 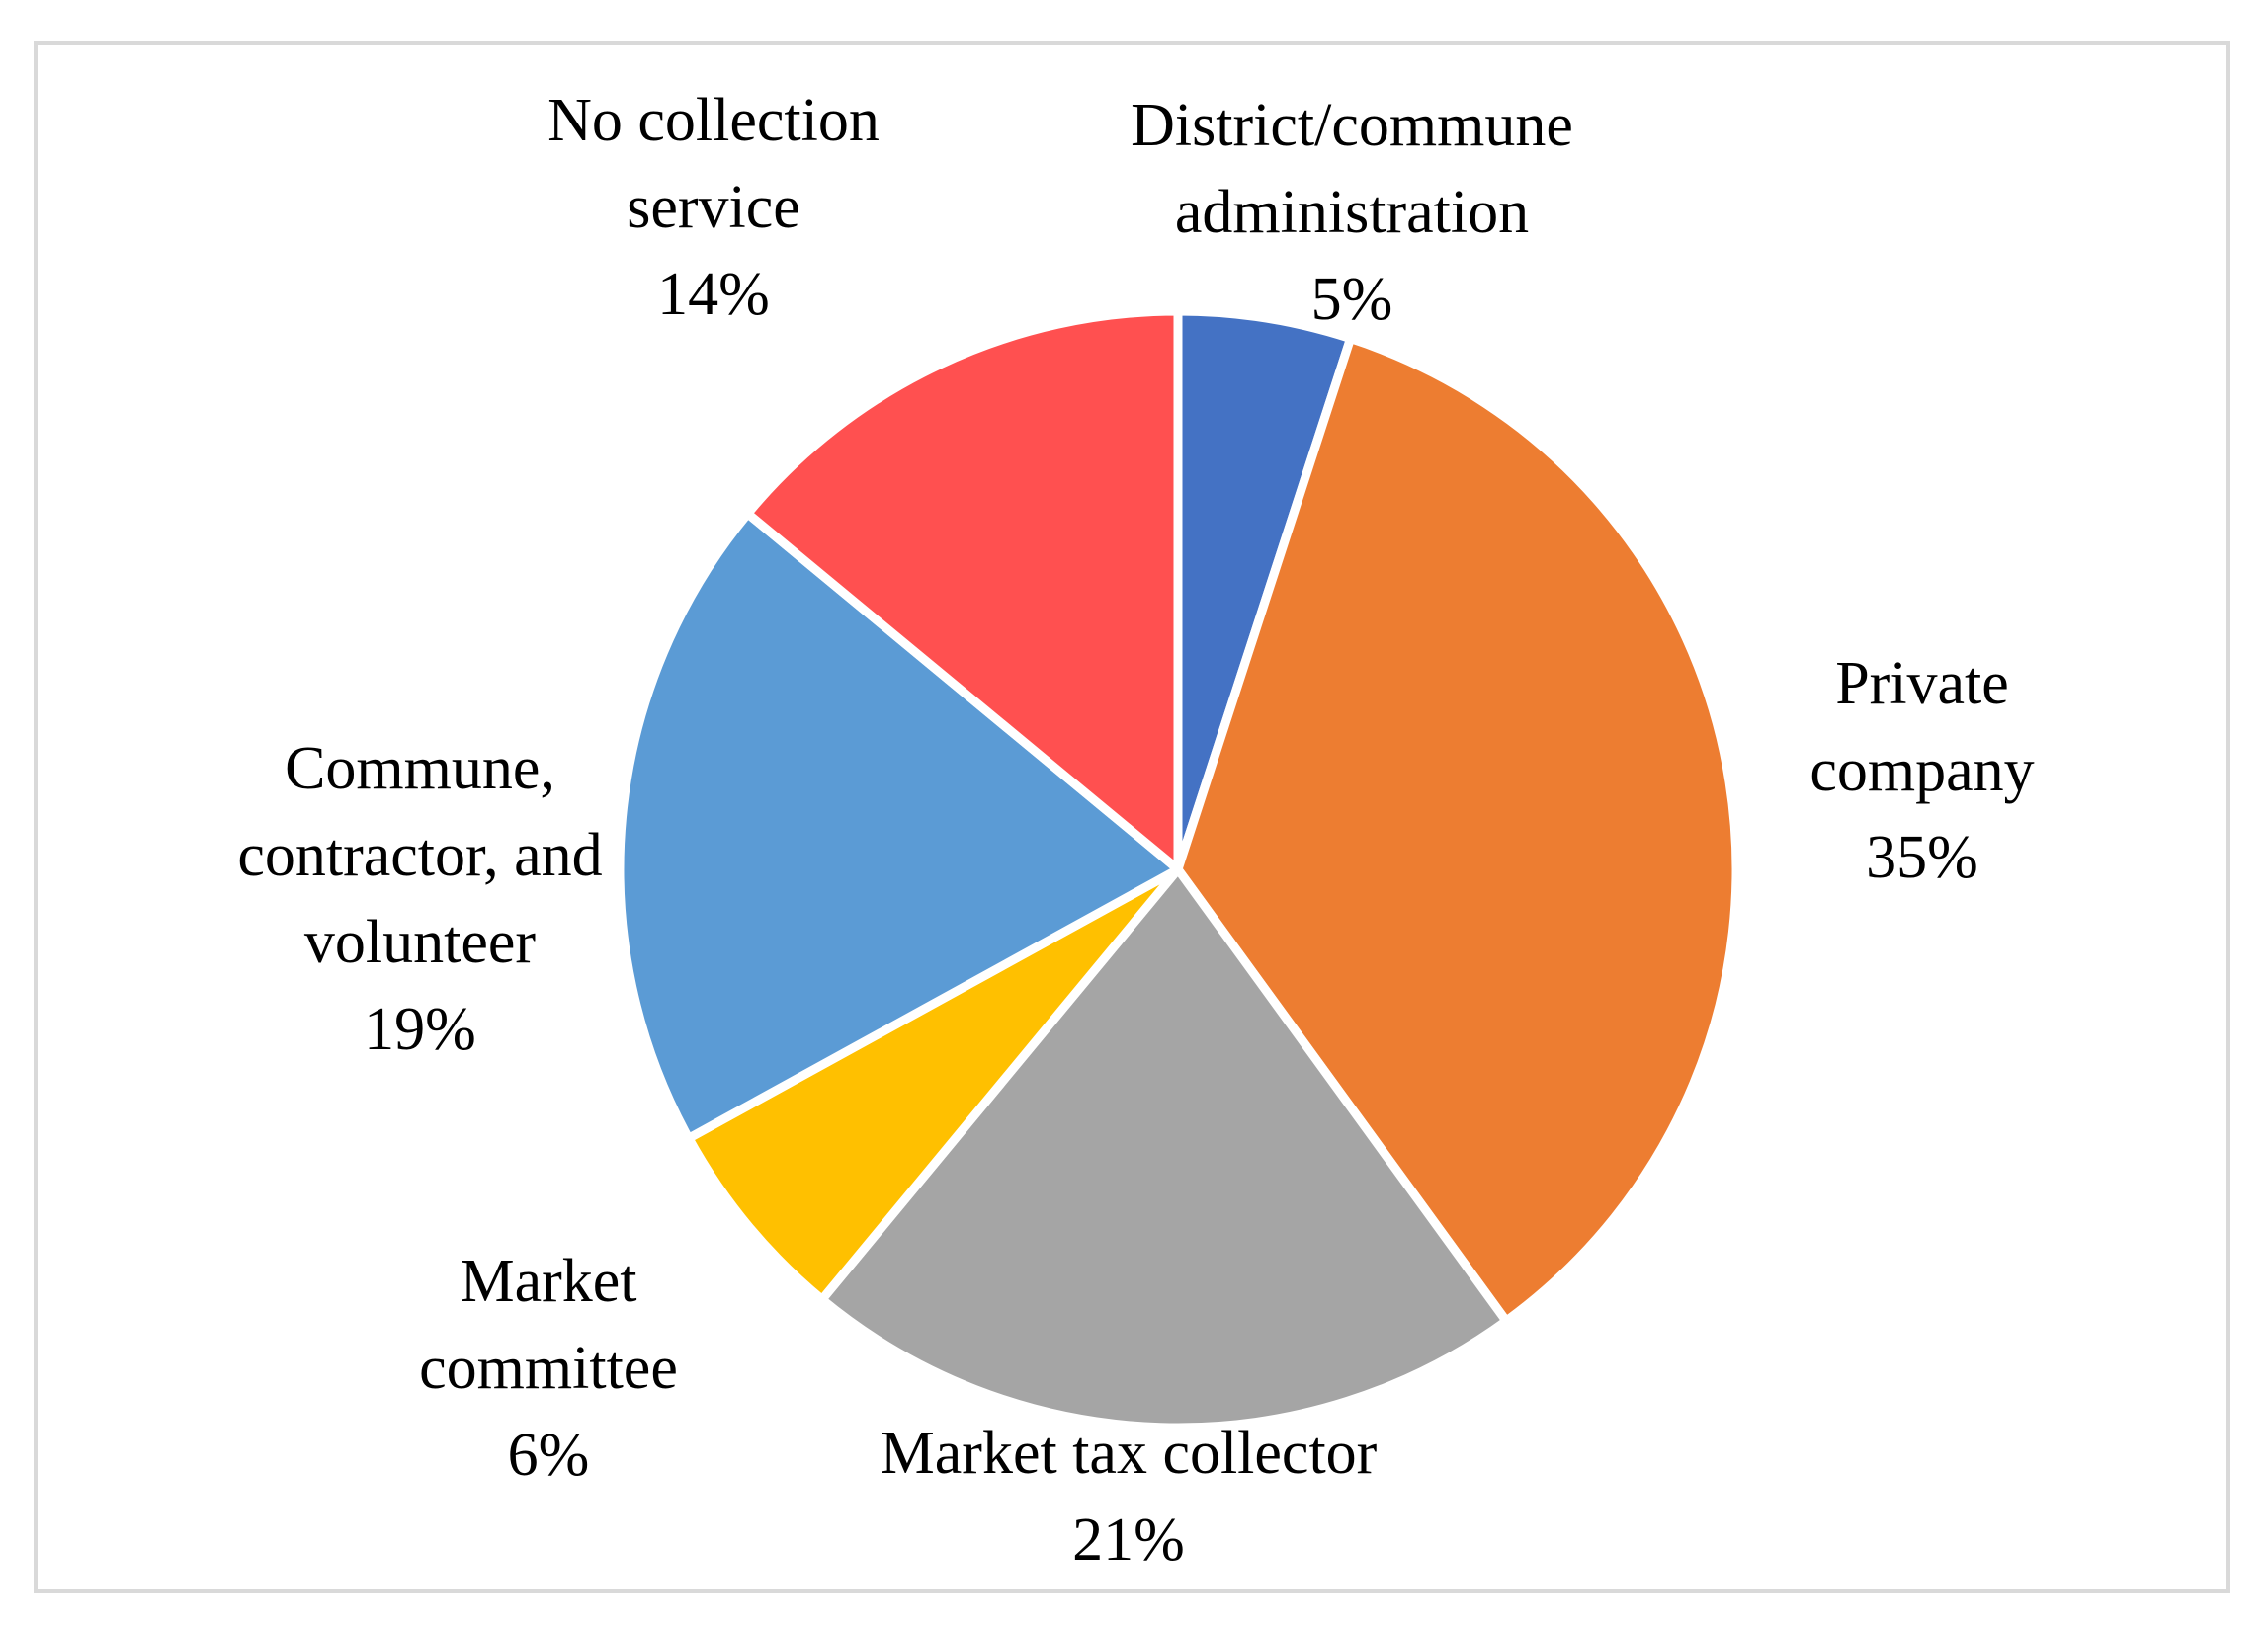 What do you see at coordinates (1352, 299) in the screenshot?
I see `slice-value-label: 5%` at bounding box center [1352, 299].